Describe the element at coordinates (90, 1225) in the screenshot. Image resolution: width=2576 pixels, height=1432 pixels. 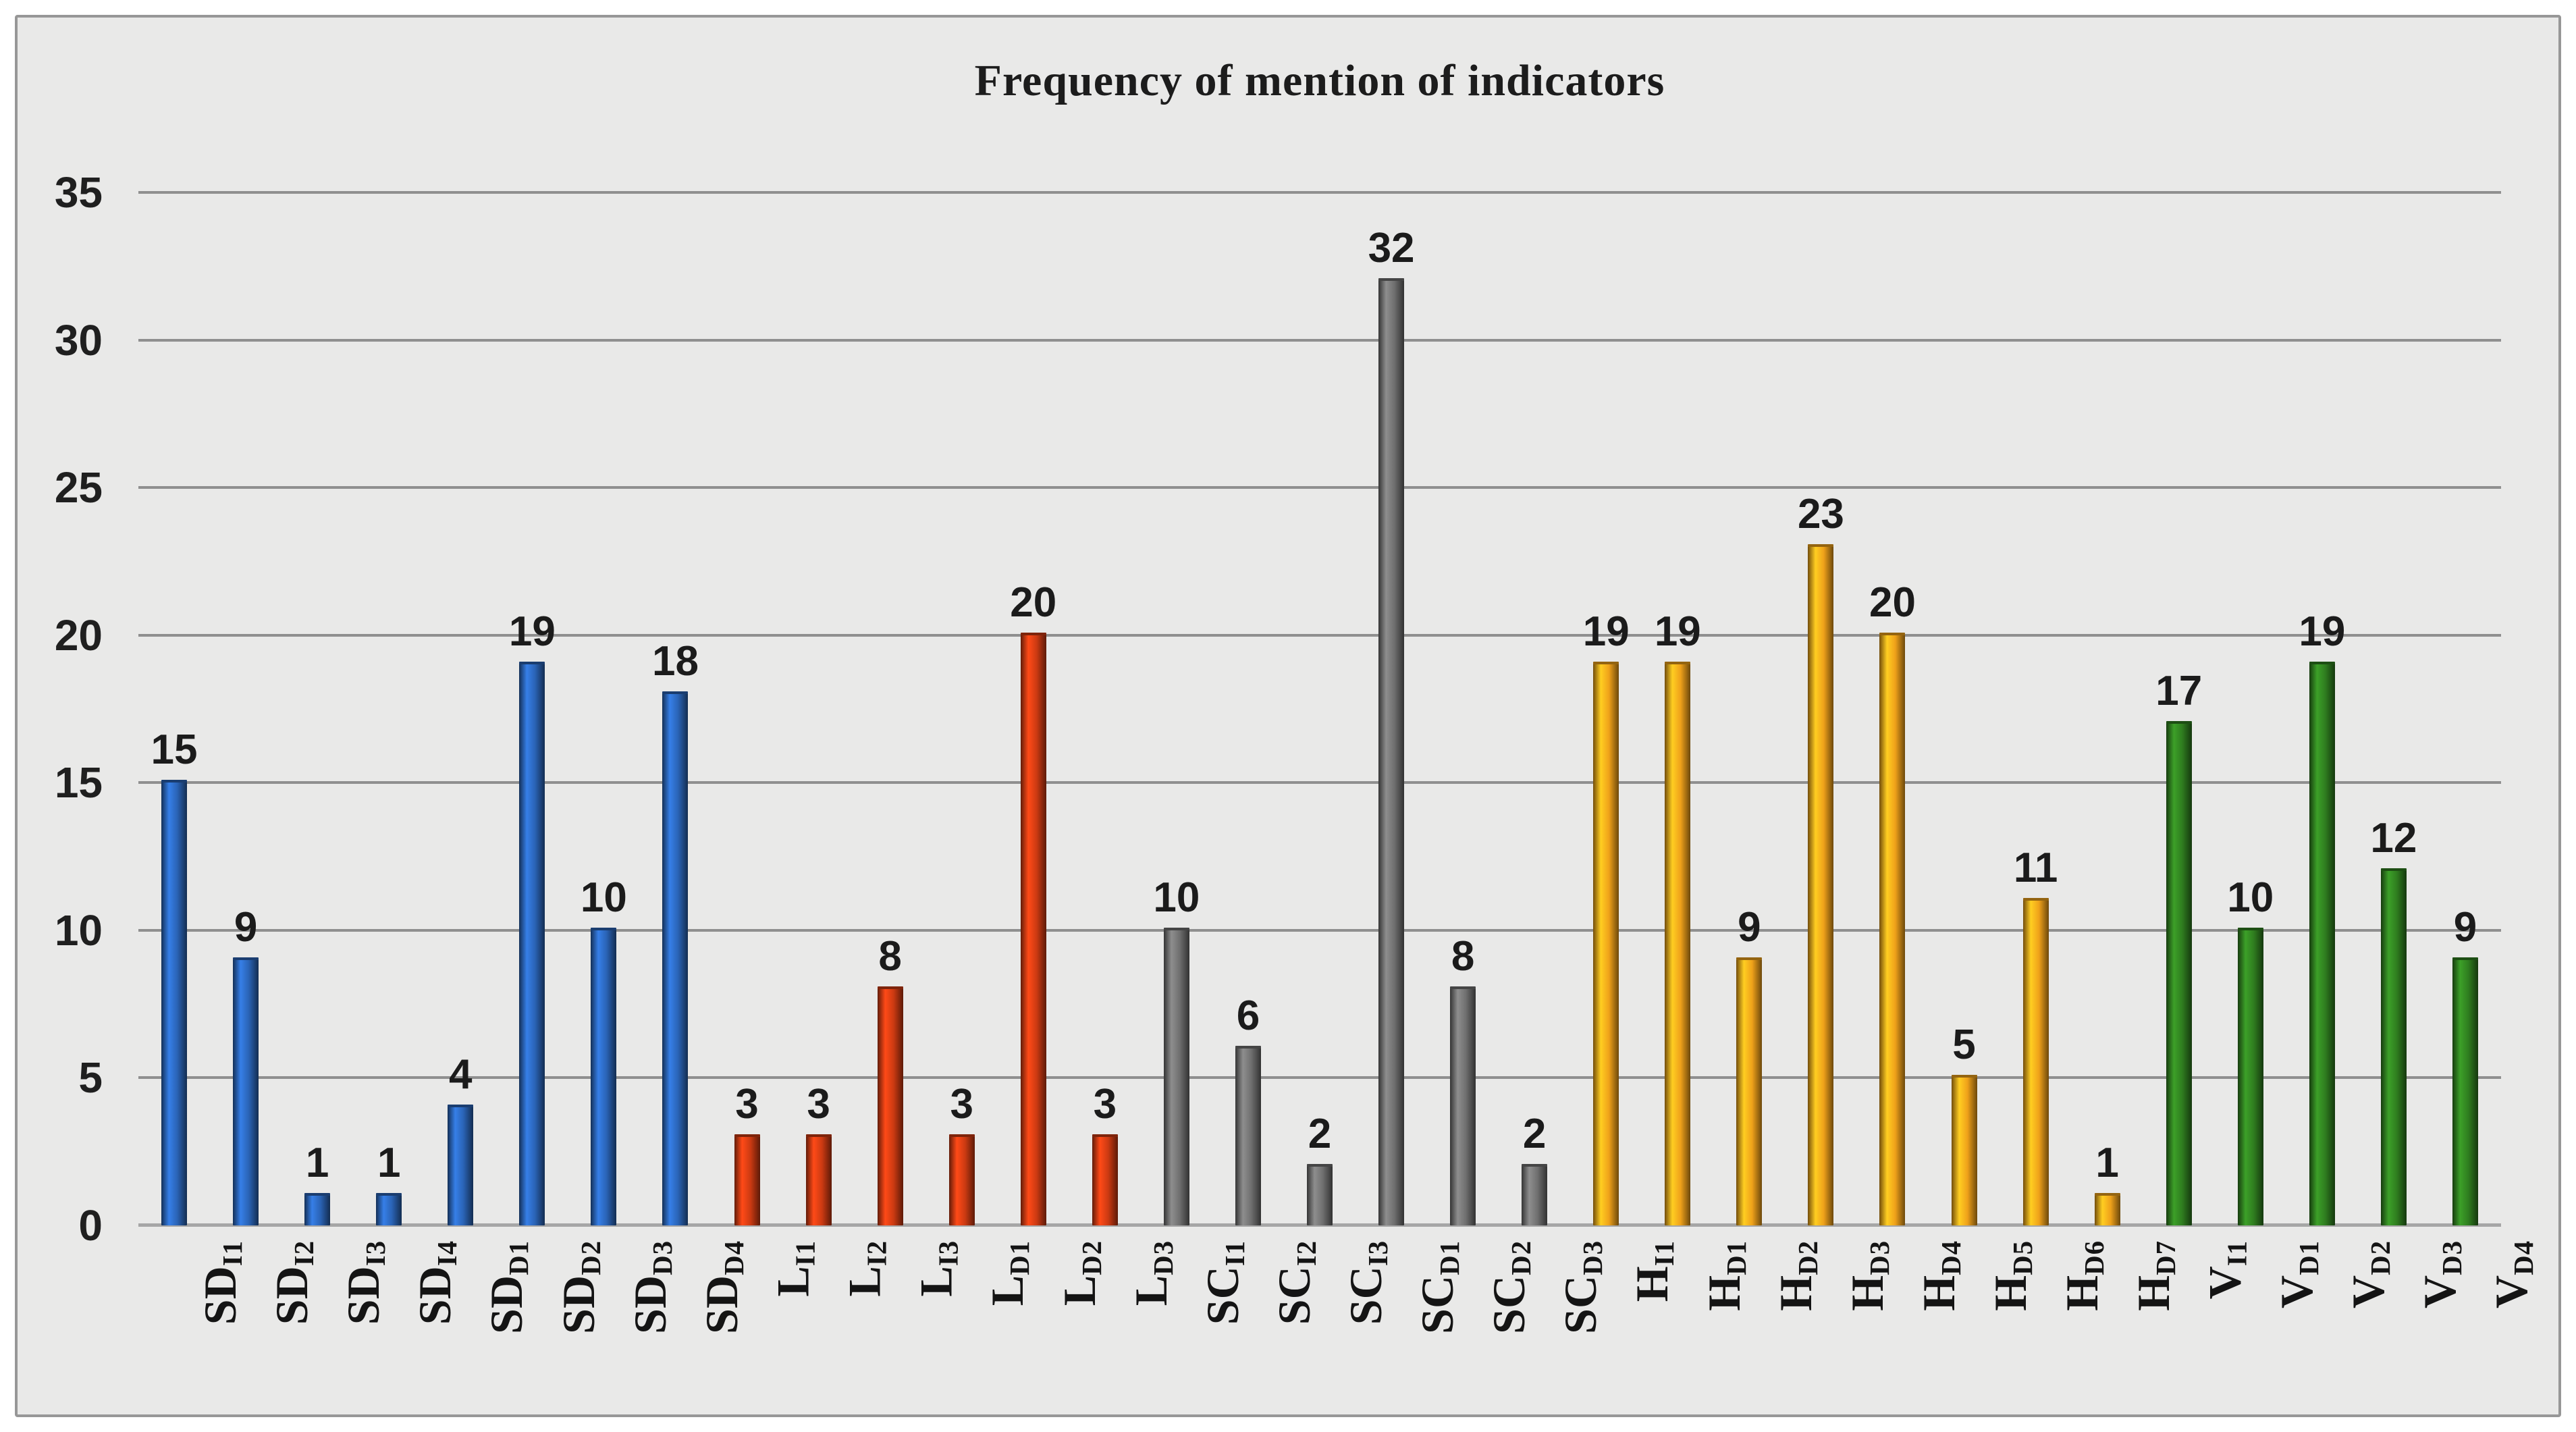
I see `y-tick-label-0: 0` at that location.